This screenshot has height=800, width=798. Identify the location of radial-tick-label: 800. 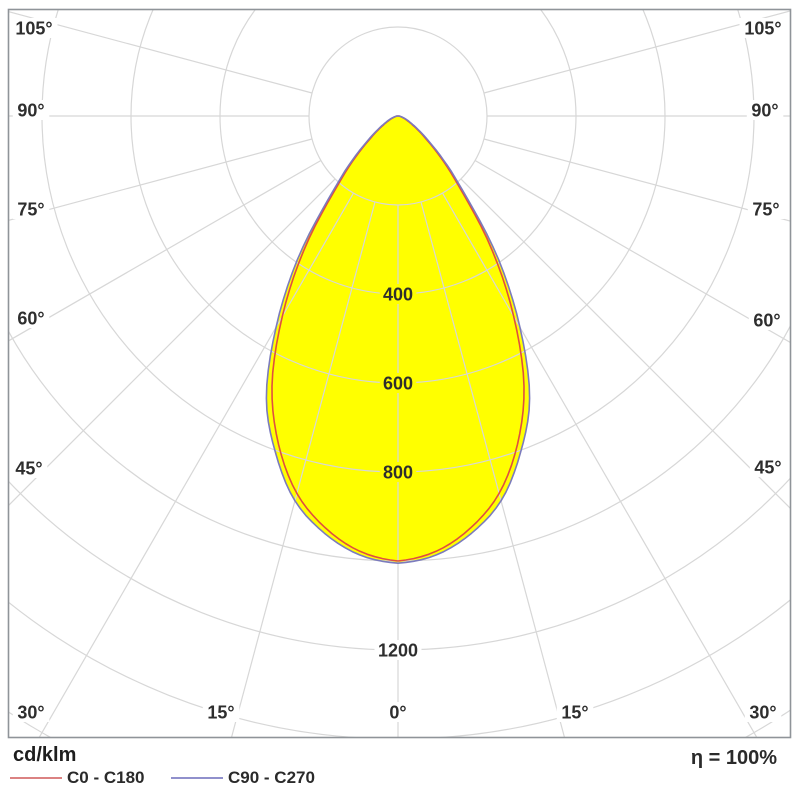
(398, 473).